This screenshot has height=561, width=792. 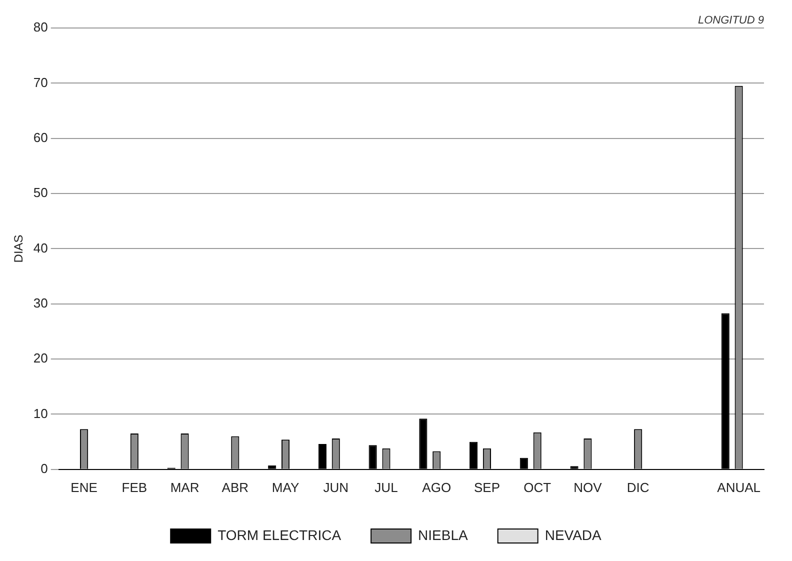 I want to click on y-tick-label: 70, so click(x=40, y=82).